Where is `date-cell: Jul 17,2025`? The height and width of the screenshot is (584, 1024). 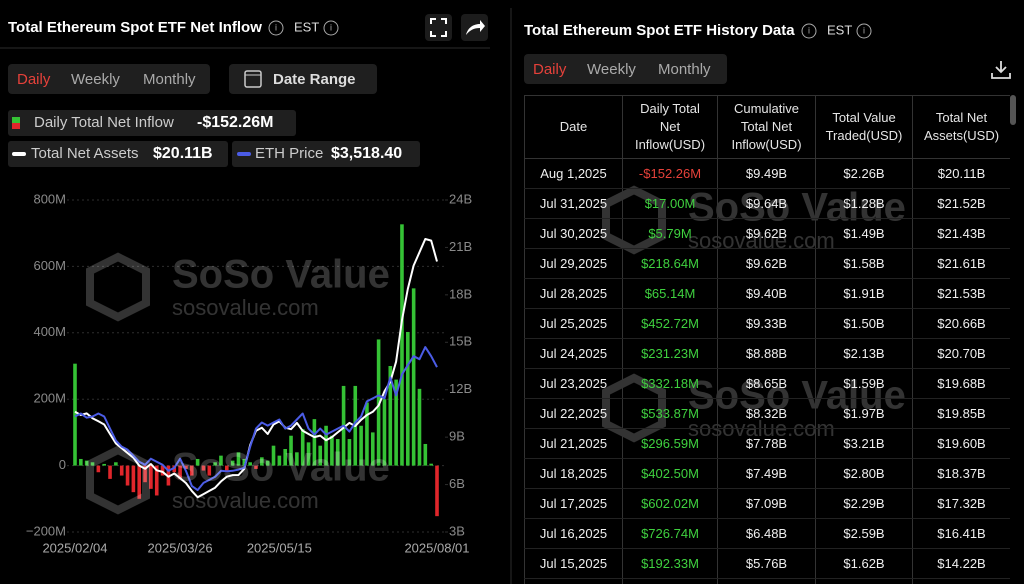
date-cell: Jul 17,2025 is located at coordinates (573, 503).